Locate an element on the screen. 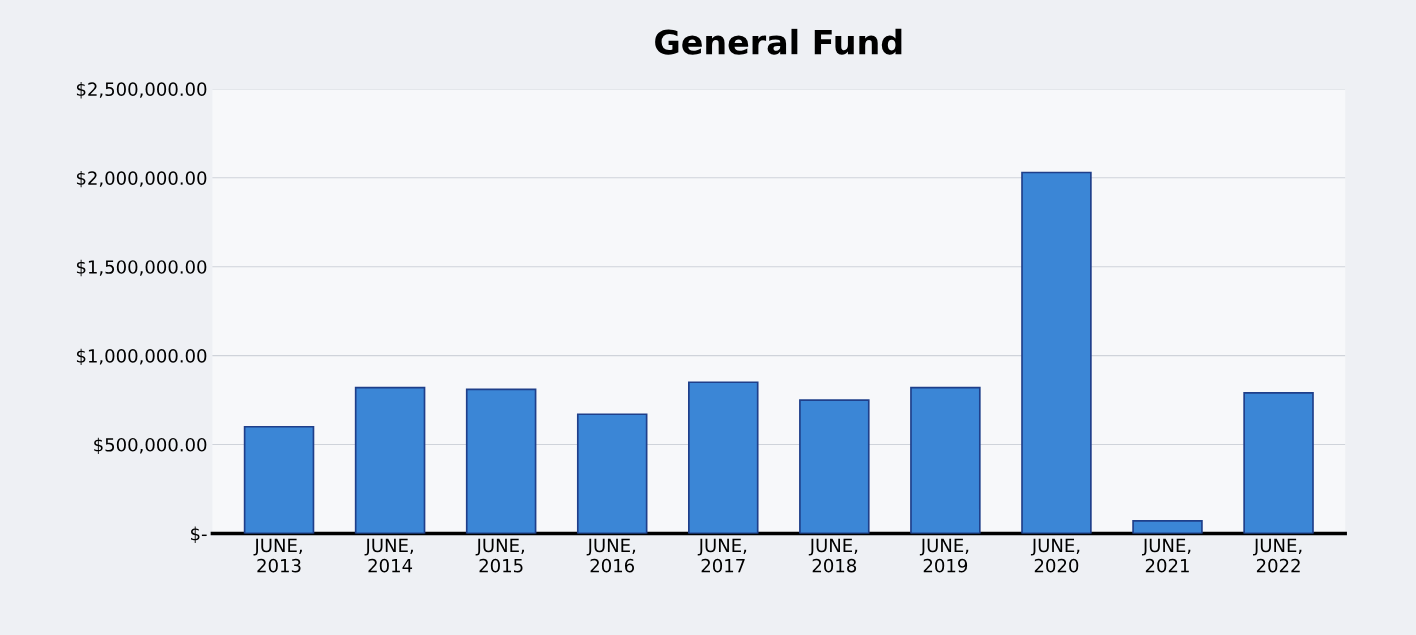 The height and width of the screenshot is (635, 1416). x-tick-label: JUNE, 2021 is located at coordinates (1166, 555).